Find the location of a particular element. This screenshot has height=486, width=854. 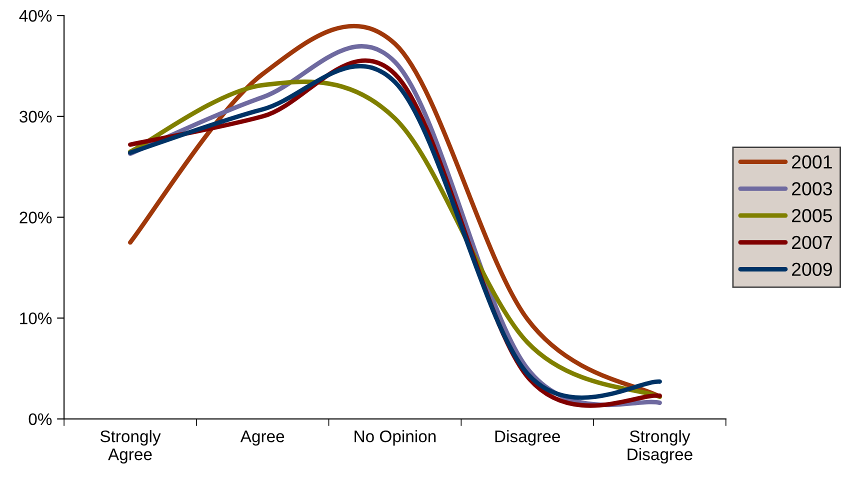

legend-label: 2009 is located at coordinates (812, 269).